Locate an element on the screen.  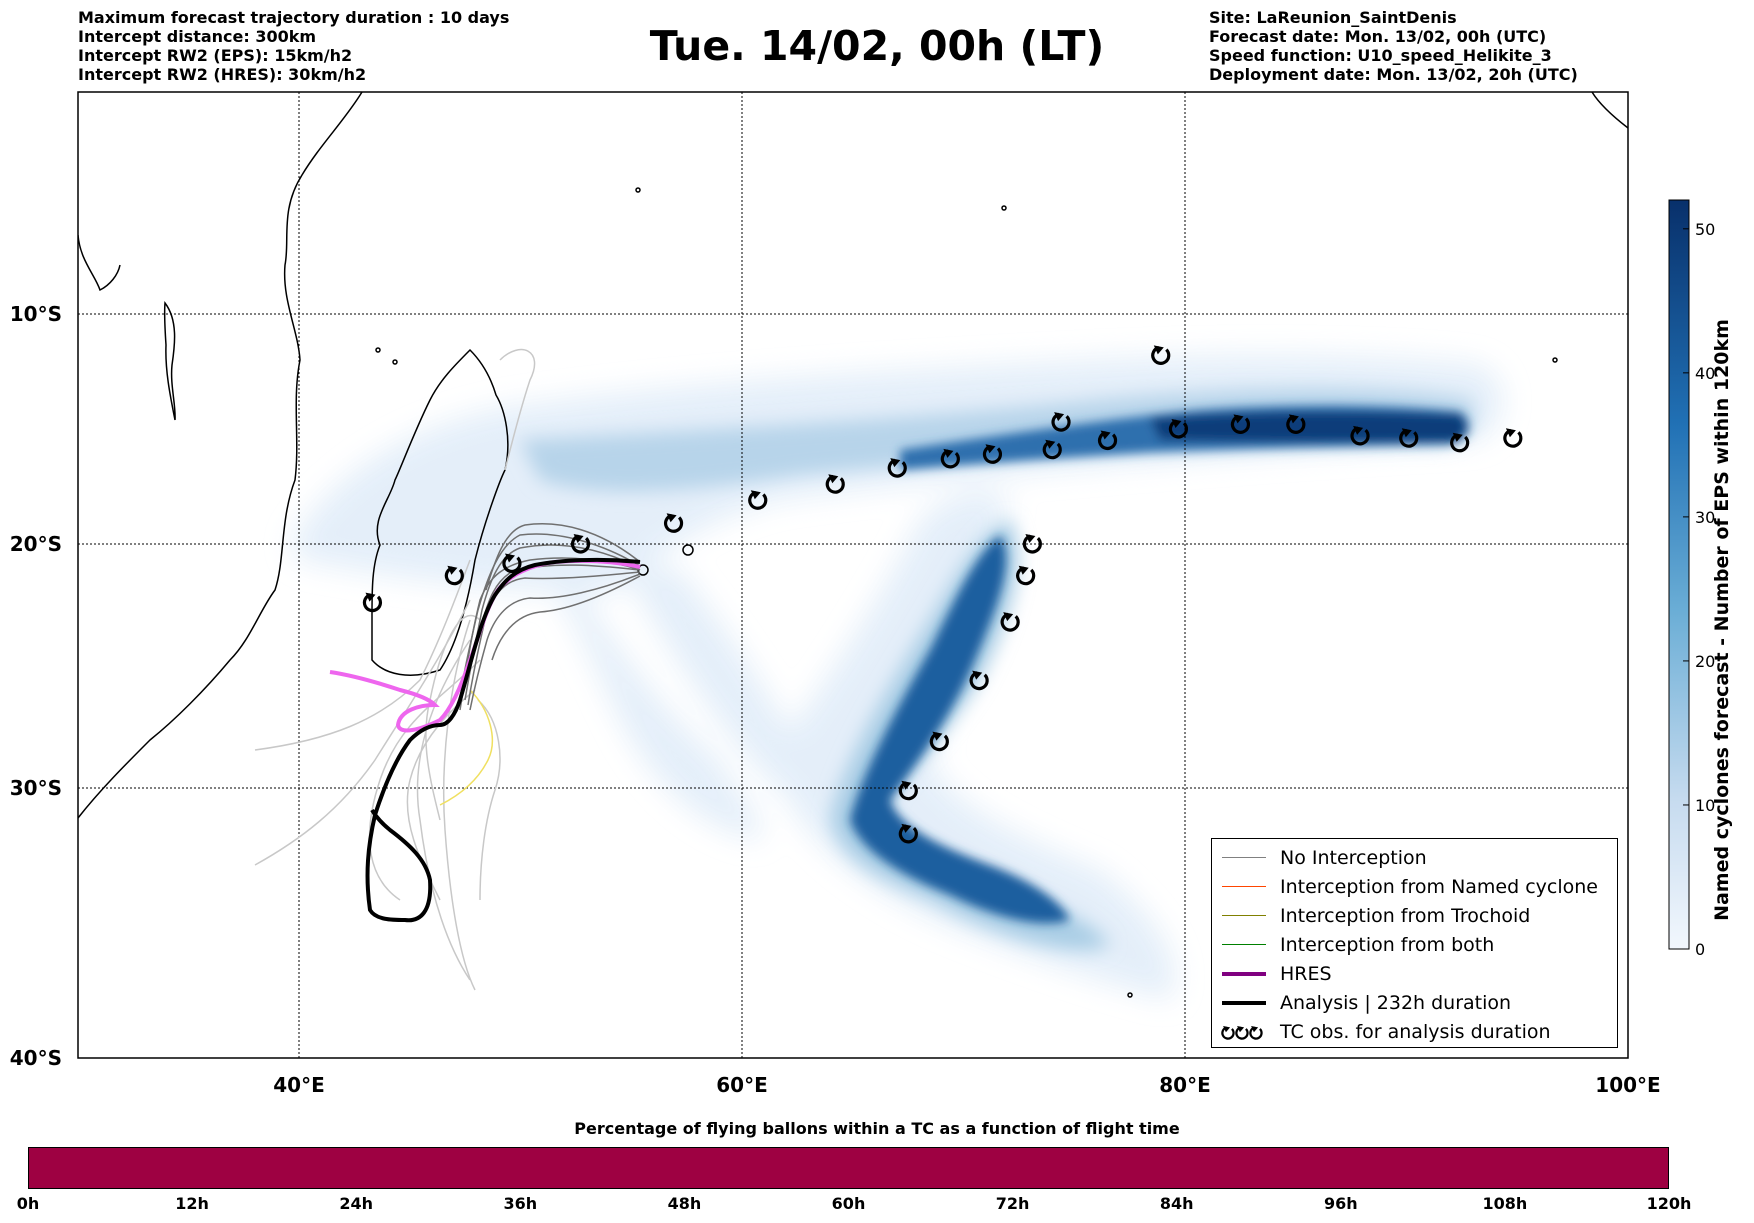
flight-time-tick-label: 84h is located at coordinates (1176, 1203).